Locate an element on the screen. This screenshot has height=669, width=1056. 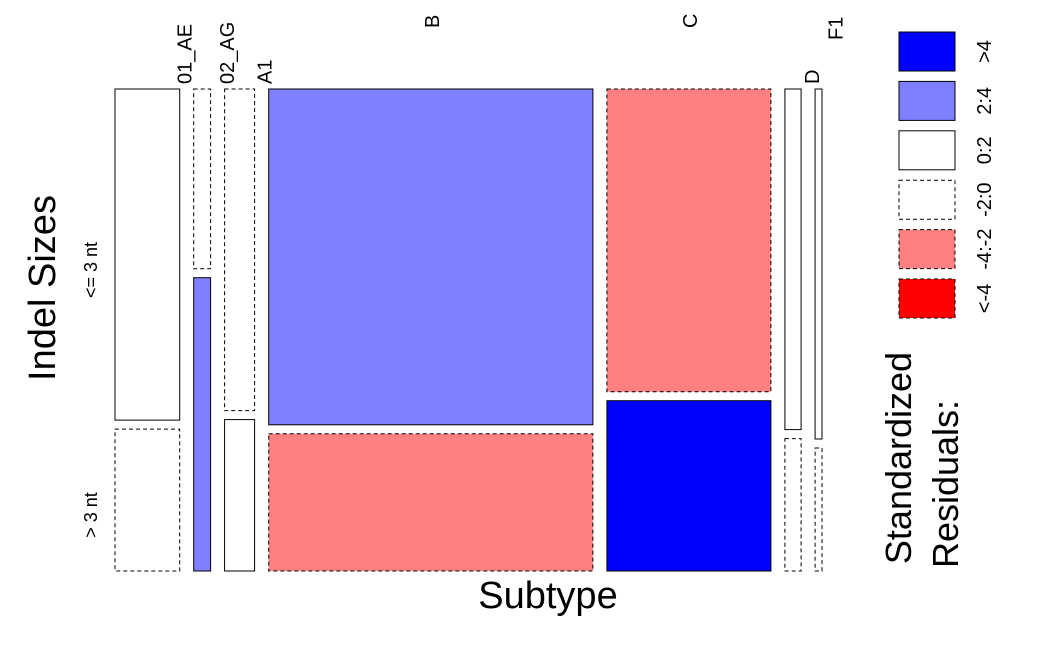
mosaic-cell-d-gt3 is located at coordinates (793, 505).